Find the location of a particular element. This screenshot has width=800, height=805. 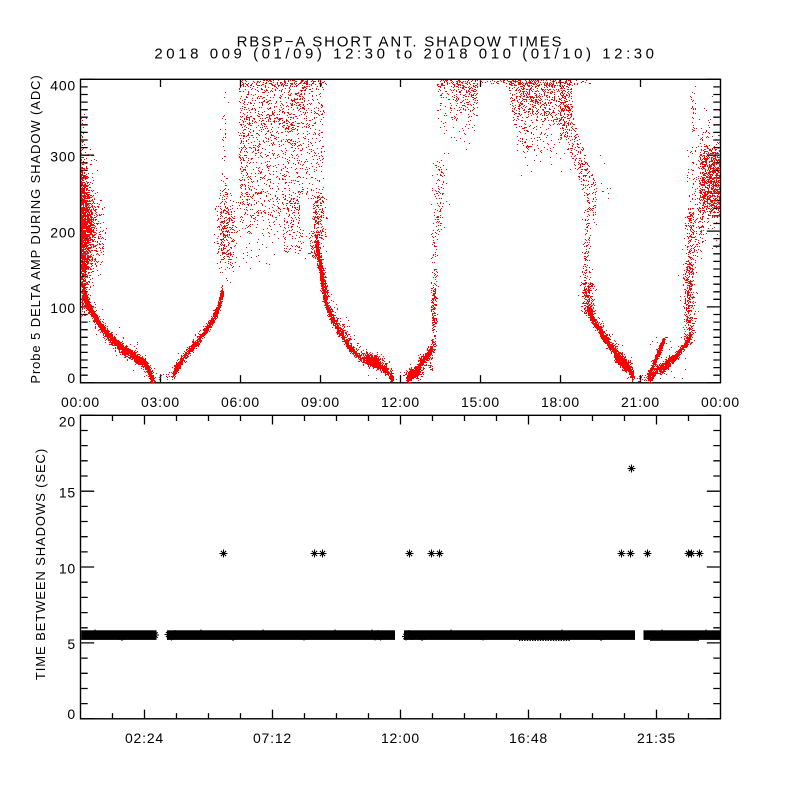

svg-text: 15 is located at coordinates (67, 492).